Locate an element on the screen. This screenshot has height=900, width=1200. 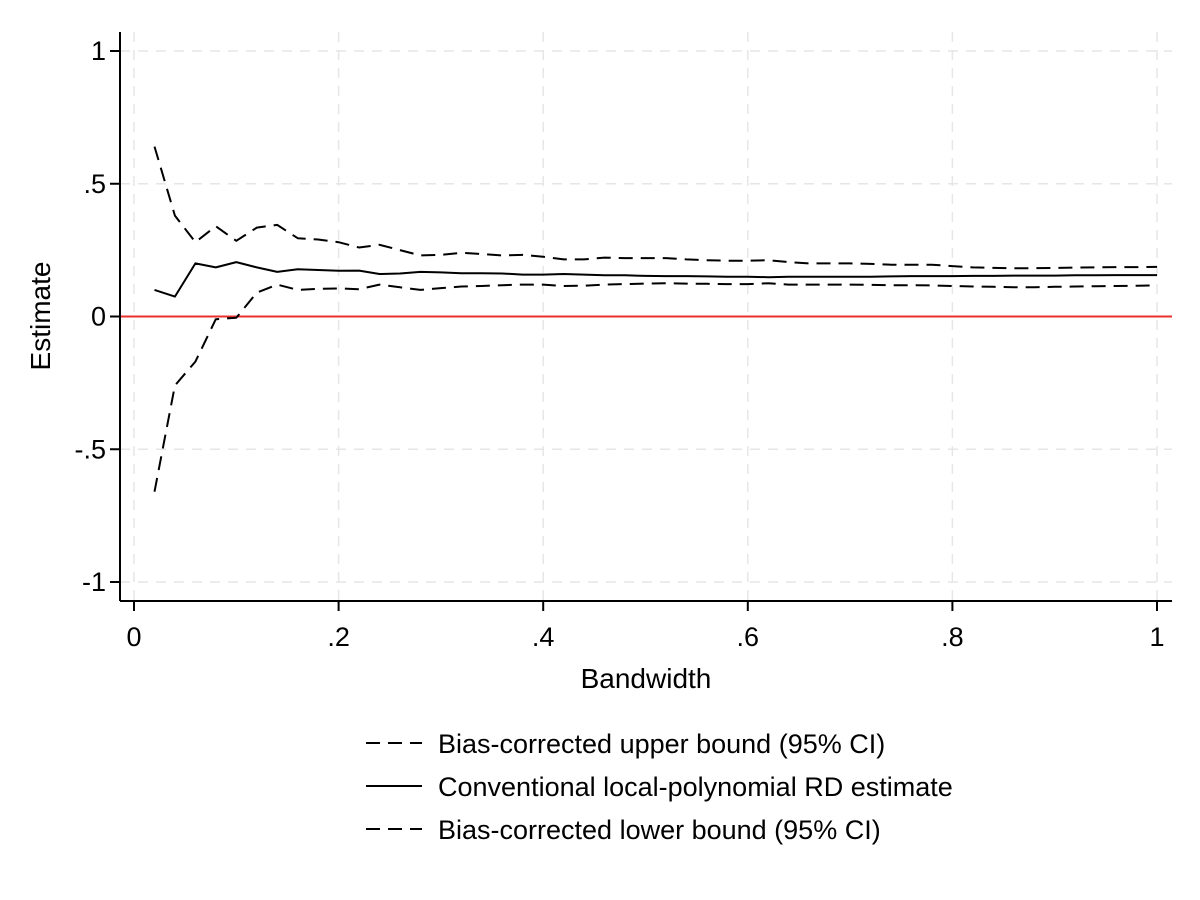
x-axis-label: Bandwidth is located at coordinates (646, 678).